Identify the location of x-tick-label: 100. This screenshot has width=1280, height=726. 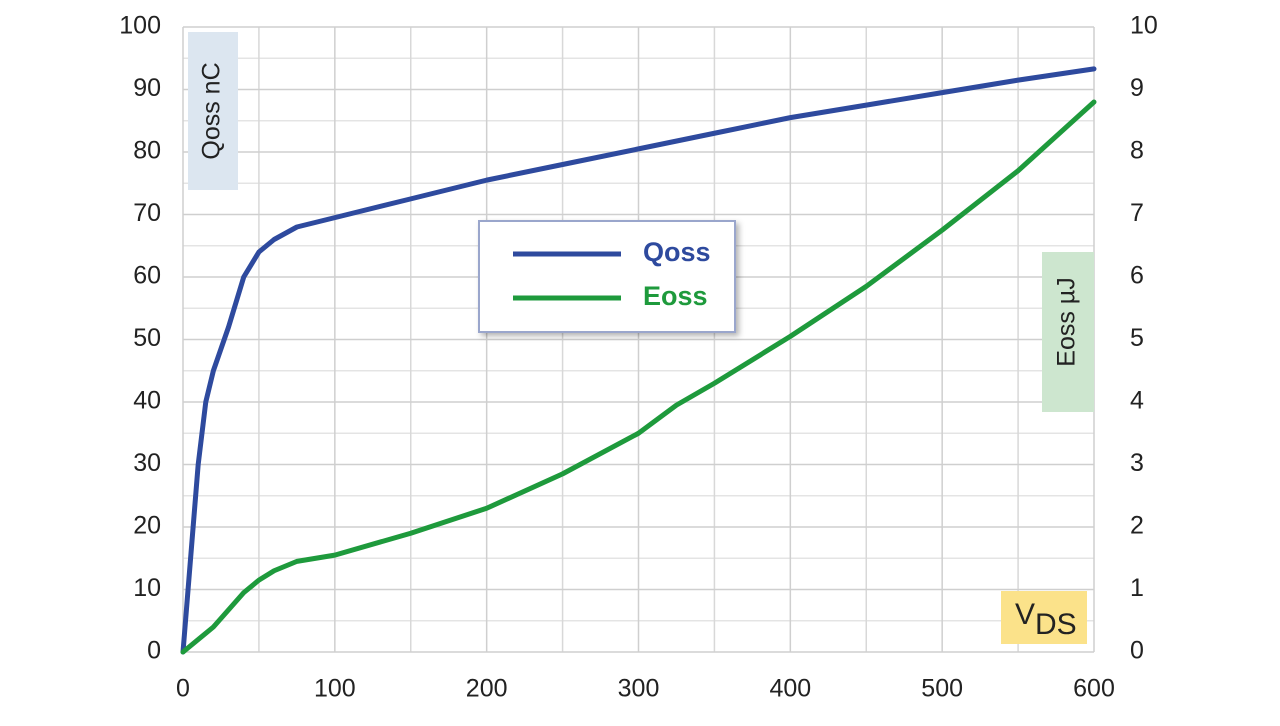
(335, 689).